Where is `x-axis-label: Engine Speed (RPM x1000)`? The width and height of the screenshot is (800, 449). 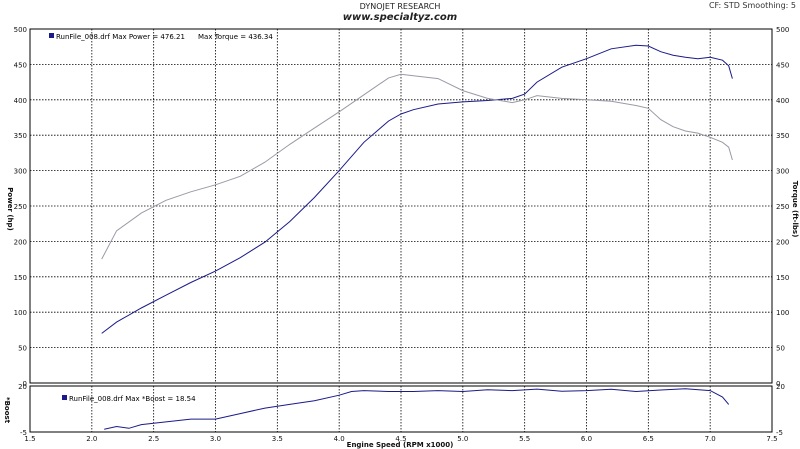 x-axis-label: Engine Speed (RPM x1000) is located at coordinates (400, 445).